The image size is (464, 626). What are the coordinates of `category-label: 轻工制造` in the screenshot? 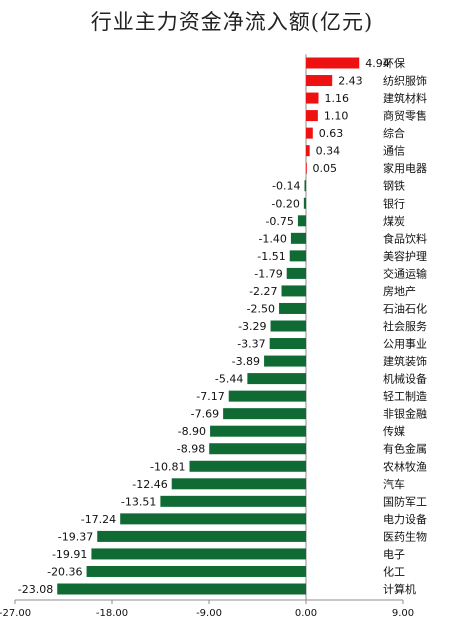 It's located at (405, 396).